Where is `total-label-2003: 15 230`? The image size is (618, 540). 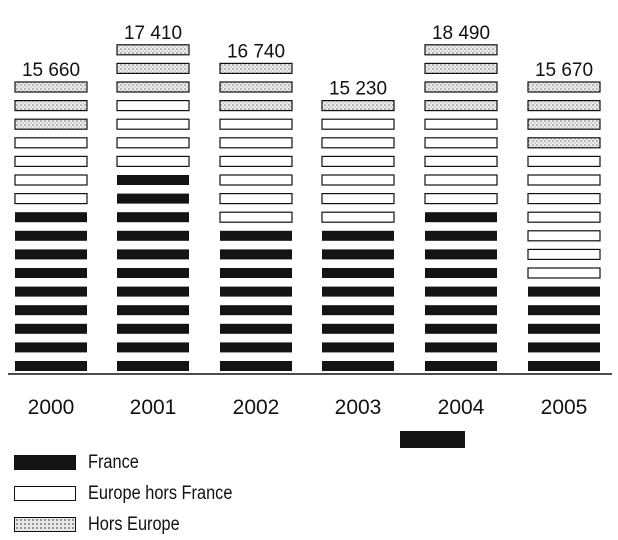
total-label-2003: 15 230 is located at coordinates (358, 89).